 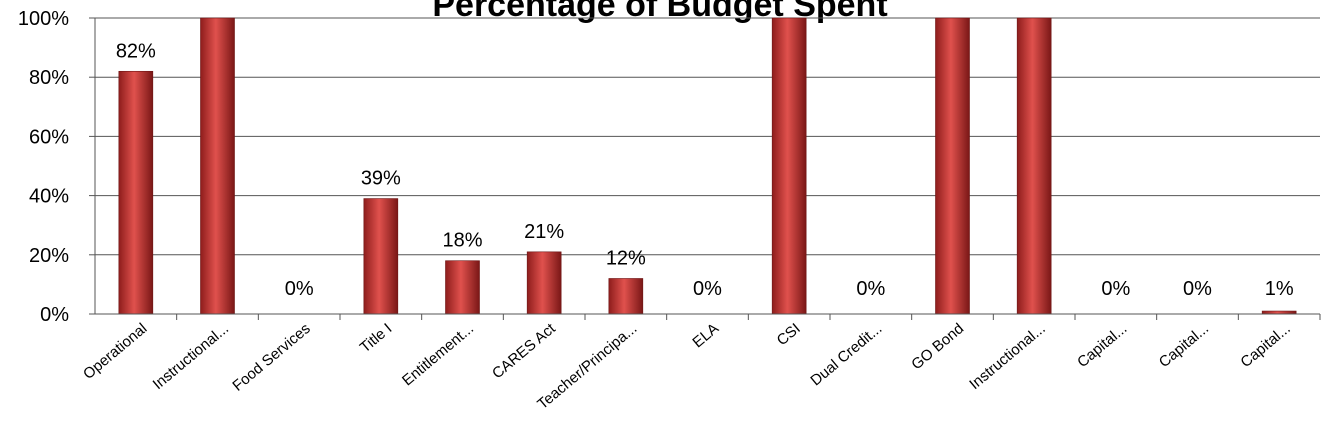 What do you see at coordinates (524, 351) in the screenshot?
I see `x-tick-label: CARES Act` at bounding box center [524, 351].